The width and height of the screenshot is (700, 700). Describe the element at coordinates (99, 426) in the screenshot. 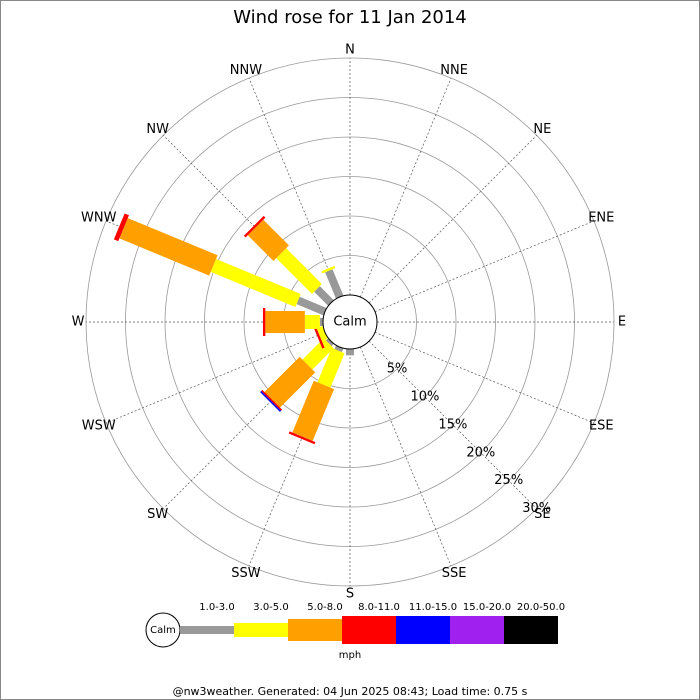

I see `direction-label: WSW` at that location.